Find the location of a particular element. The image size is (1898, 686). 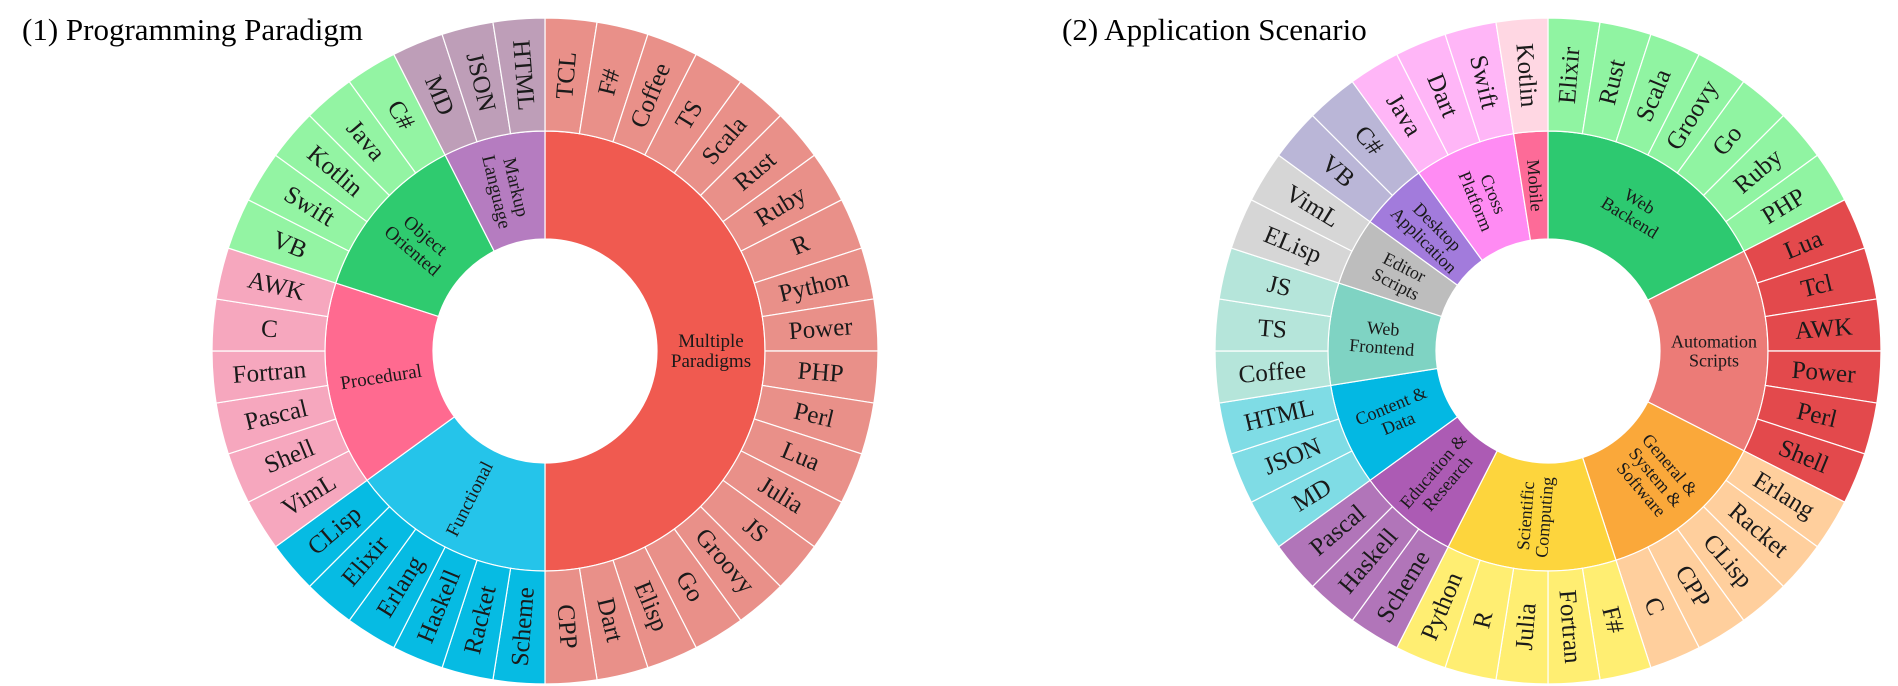

leaf-label-functional-scheme: Scheme is located at coordinates (523, 626).